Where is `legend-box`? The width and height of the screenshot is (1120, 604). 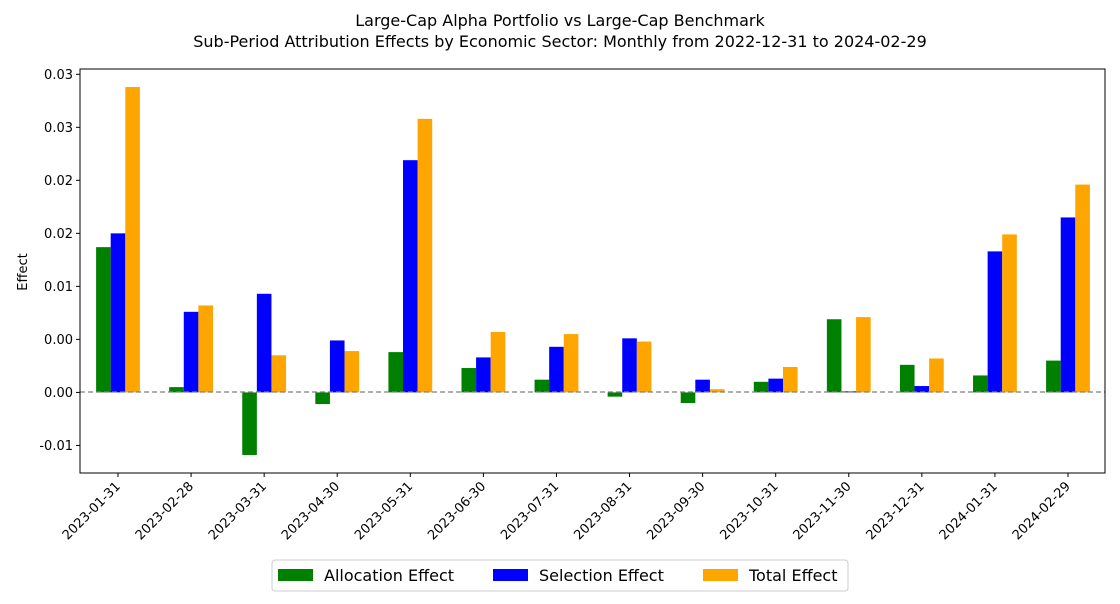
legend-box is located at coordinates (560, 575).